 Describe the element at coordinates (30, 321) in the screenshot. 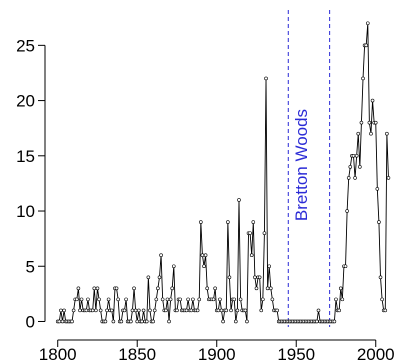

I see `y-tick-label: 0` at that location.